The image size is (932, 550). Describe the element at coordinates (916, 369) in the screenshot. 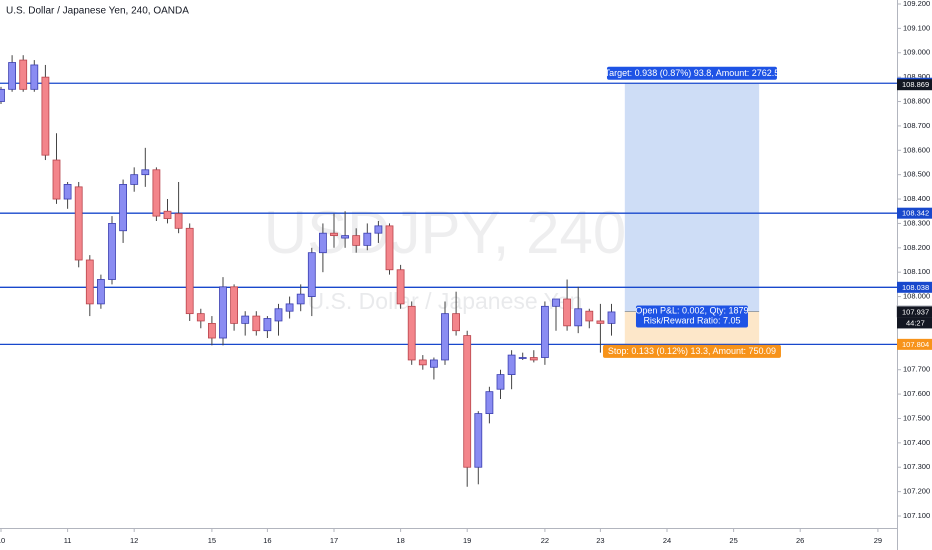

I see `y-tick-label: 107.700` at that location.